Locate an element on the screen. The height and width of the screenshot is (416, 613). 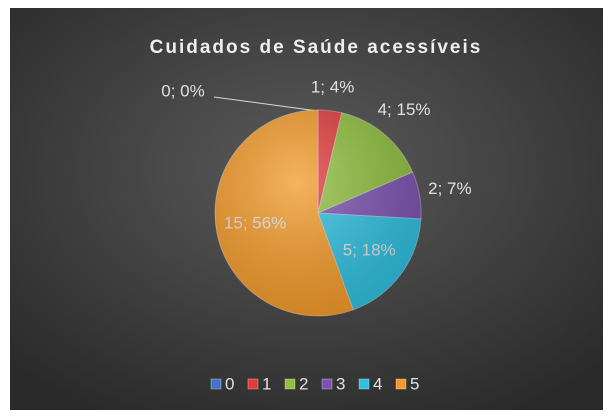
legend-label: 3 is located at coordinates (340, 383).